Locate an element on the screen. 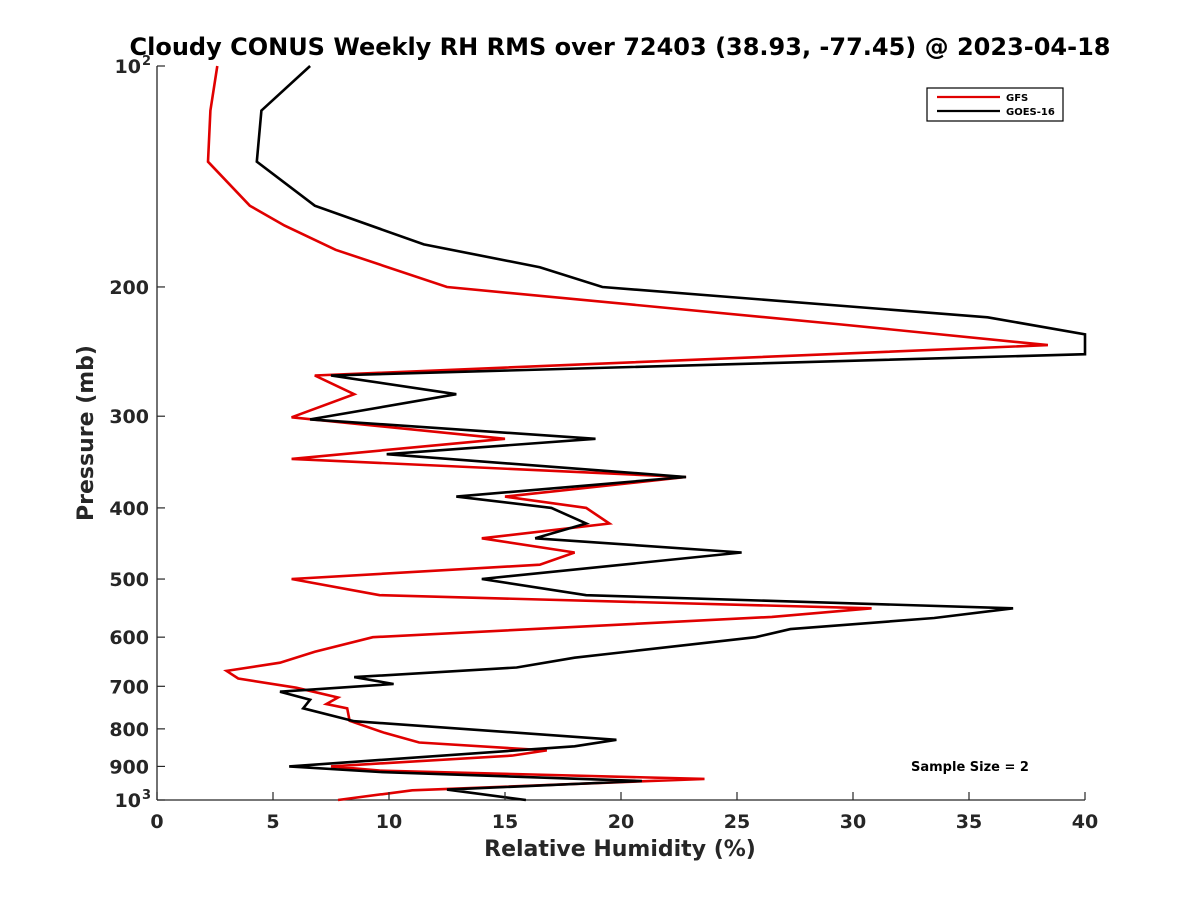 The image size is (1200, 900). y-tick-label: 600 is located at coordinates (129, 638).